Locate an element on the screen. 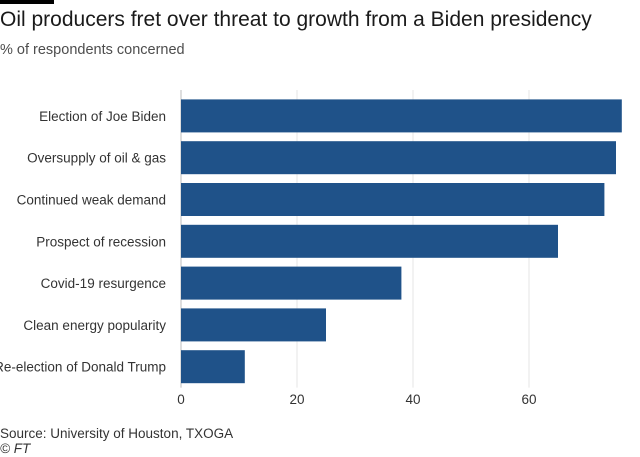  chart-subtitle: % of respondents concerned is located at coordinates (92, 50).